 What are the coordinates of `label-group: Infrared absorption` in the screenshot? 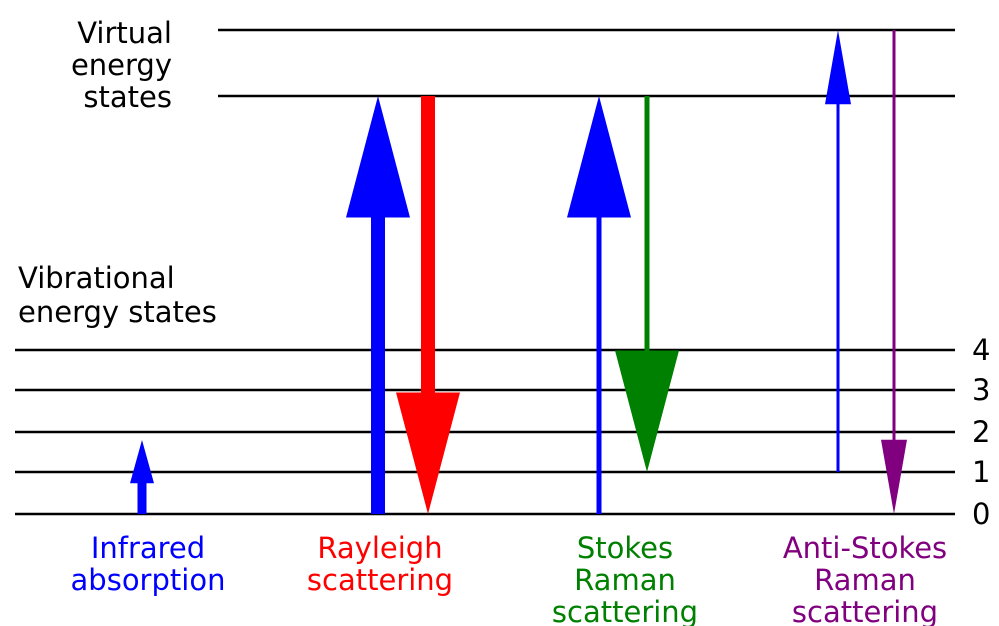 It's located at (148, 564).